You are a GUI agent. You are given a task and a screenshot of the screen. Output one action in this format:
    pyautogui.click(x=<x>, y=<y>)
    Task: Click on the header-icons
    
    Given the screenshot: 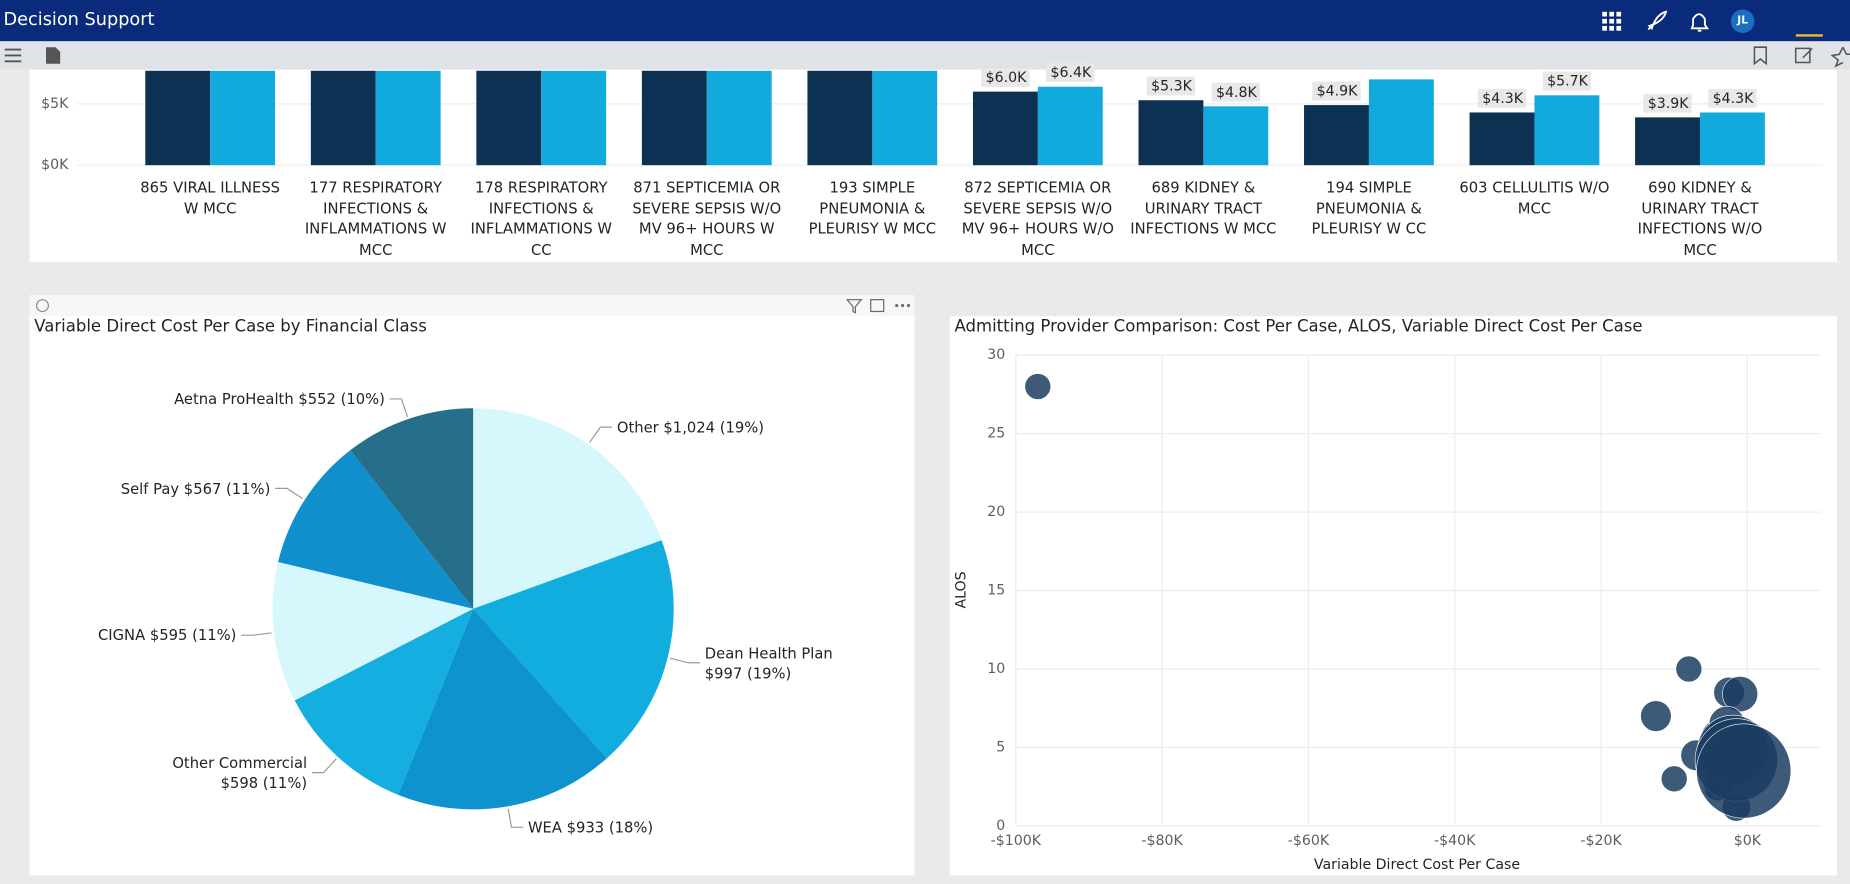 What is the action you would take?
    pyautogui.click(x=1712, y=23)
    